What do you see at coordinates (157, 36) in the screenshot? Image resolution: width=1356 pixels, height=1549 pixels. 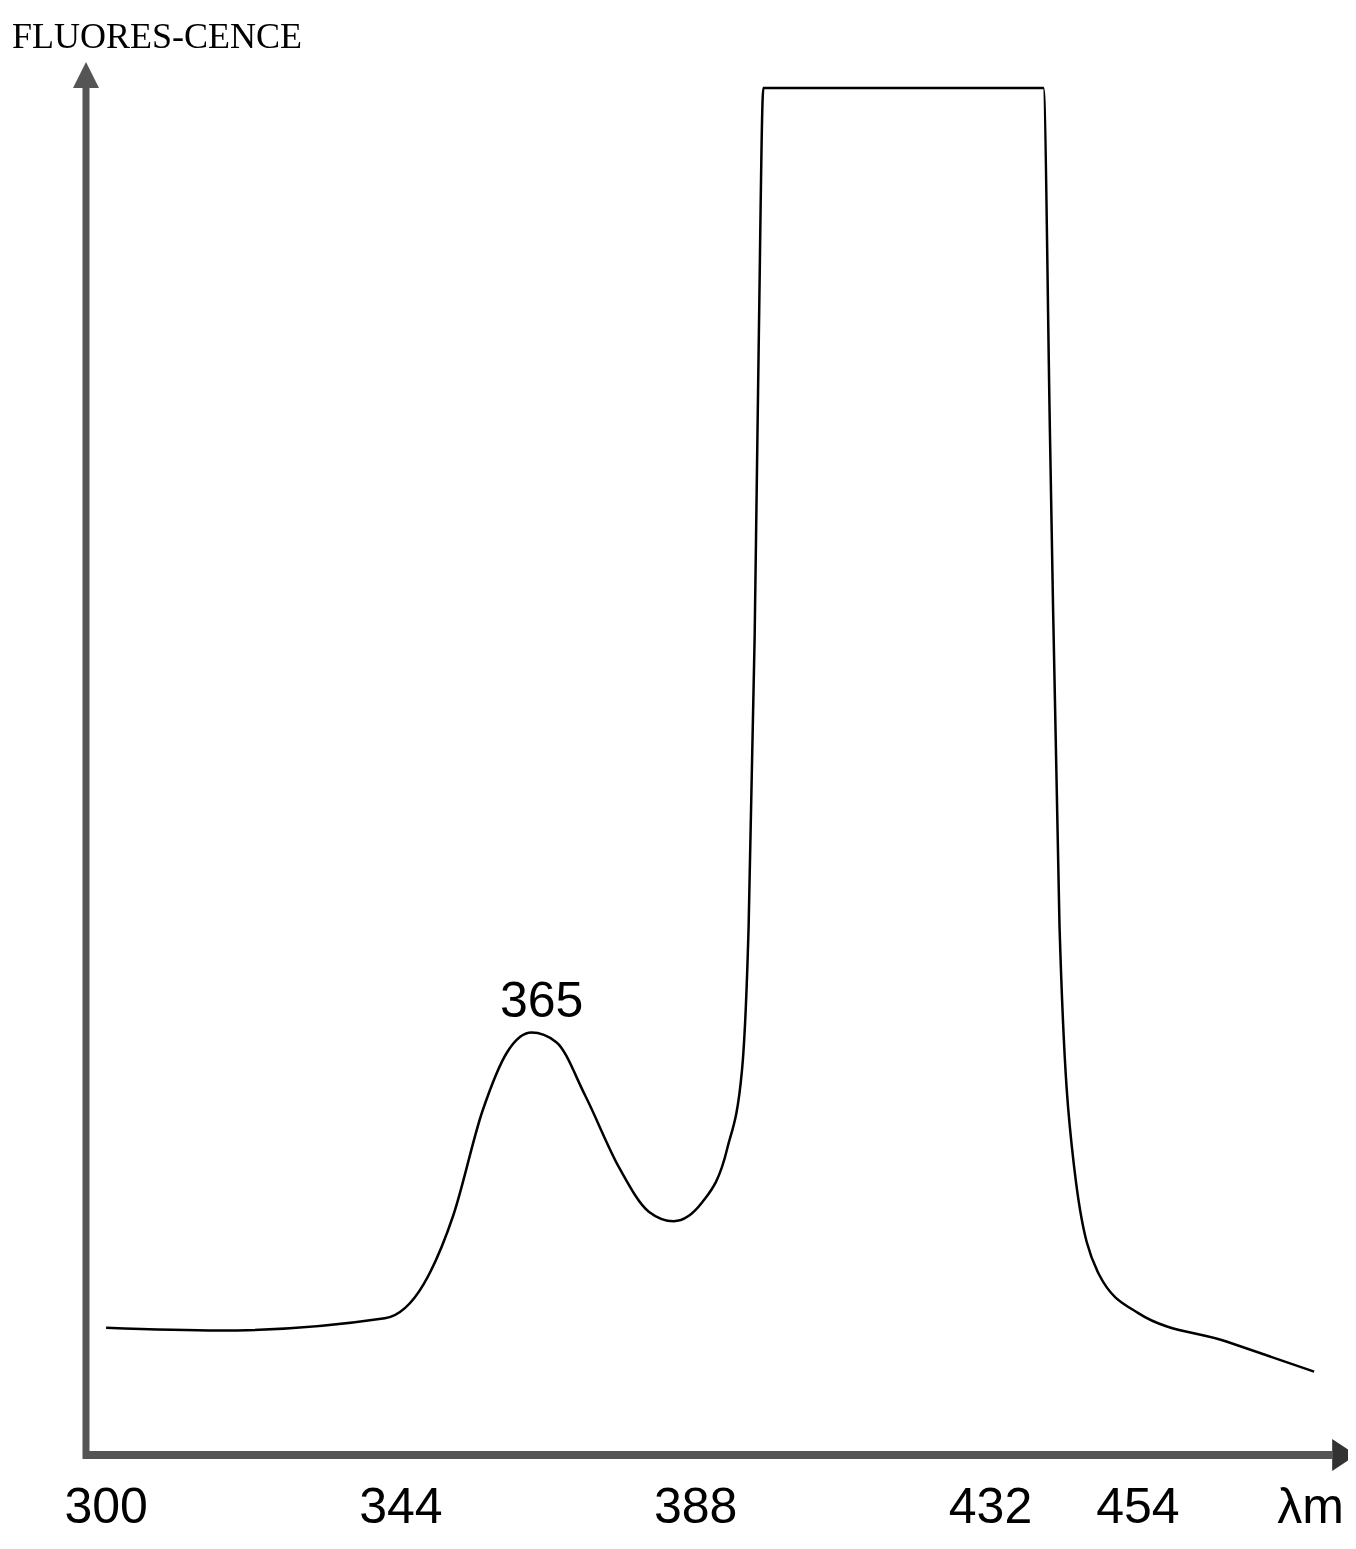 I see `y-axis-title: FLUORES-CENCE` at bounding box center [157, 36].